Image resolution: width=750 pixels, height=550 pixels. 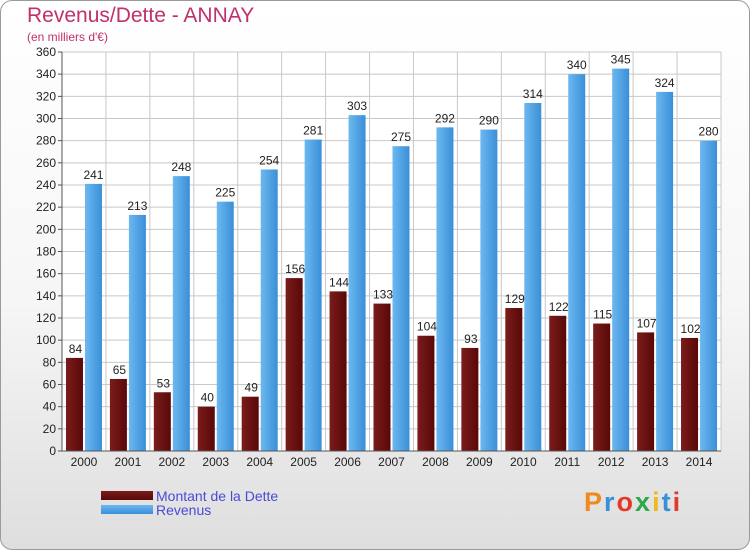 I want to click on x-tick-label: 2009, so click(x=479, y=462).